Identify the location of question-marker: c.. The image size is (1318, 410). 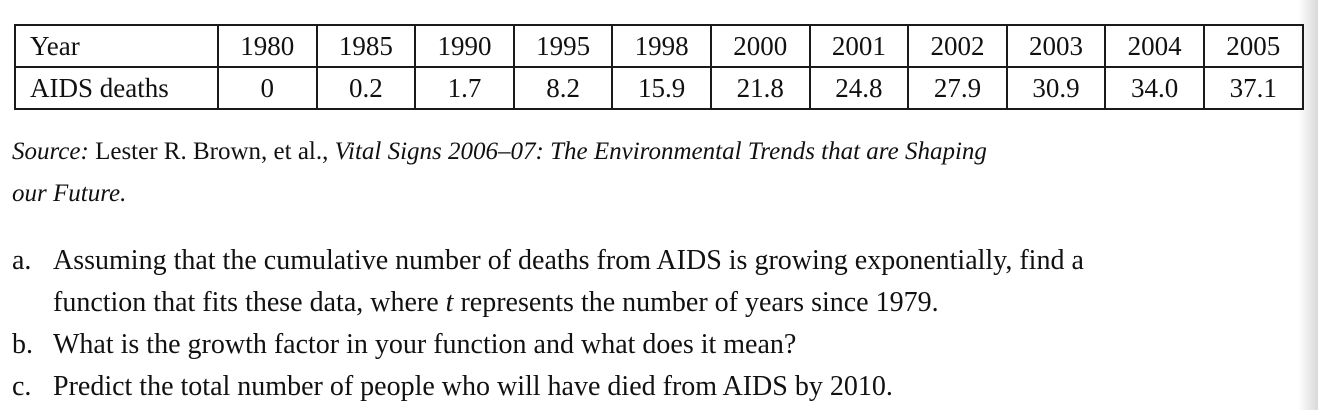
(22, 386).